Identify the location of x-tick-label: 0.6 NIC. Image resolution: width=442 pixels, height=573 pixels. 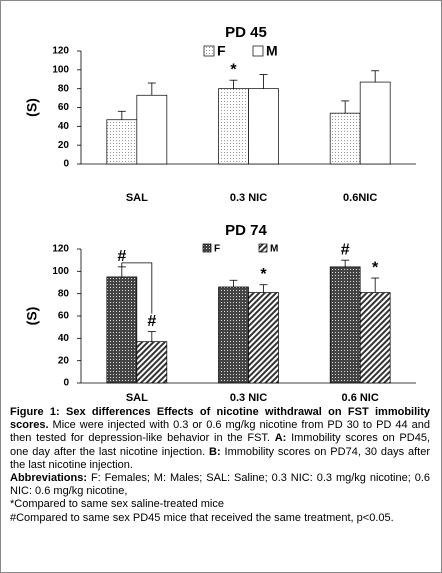
(360, 396).